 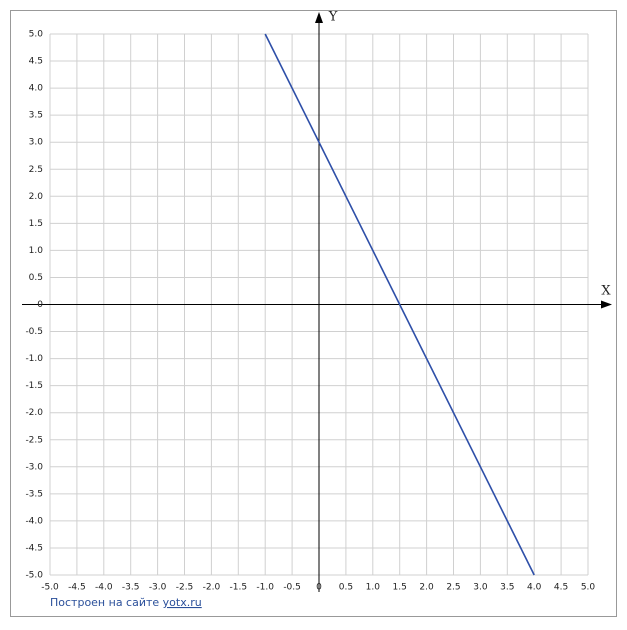 I want to click on x-tick-label: -4.5, so click(x=77, y=588).